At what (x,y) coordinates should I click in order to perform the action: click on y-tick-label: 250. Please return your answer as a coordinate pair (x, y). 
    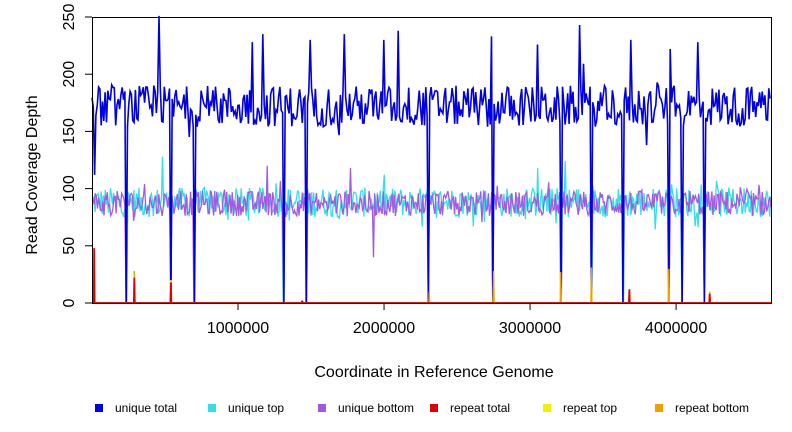
    Looking at the image, I should click on (69, 17).